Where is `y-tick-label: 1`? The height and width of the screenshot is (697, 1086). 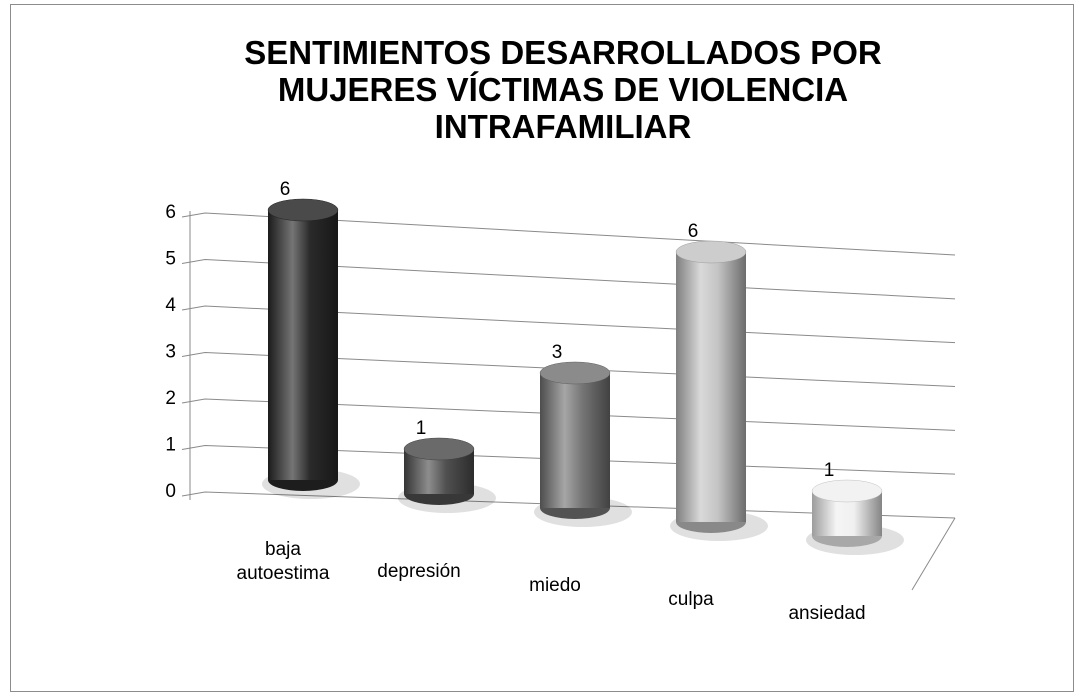
y-tick-label: 1 is located at coordinates (170, 445).